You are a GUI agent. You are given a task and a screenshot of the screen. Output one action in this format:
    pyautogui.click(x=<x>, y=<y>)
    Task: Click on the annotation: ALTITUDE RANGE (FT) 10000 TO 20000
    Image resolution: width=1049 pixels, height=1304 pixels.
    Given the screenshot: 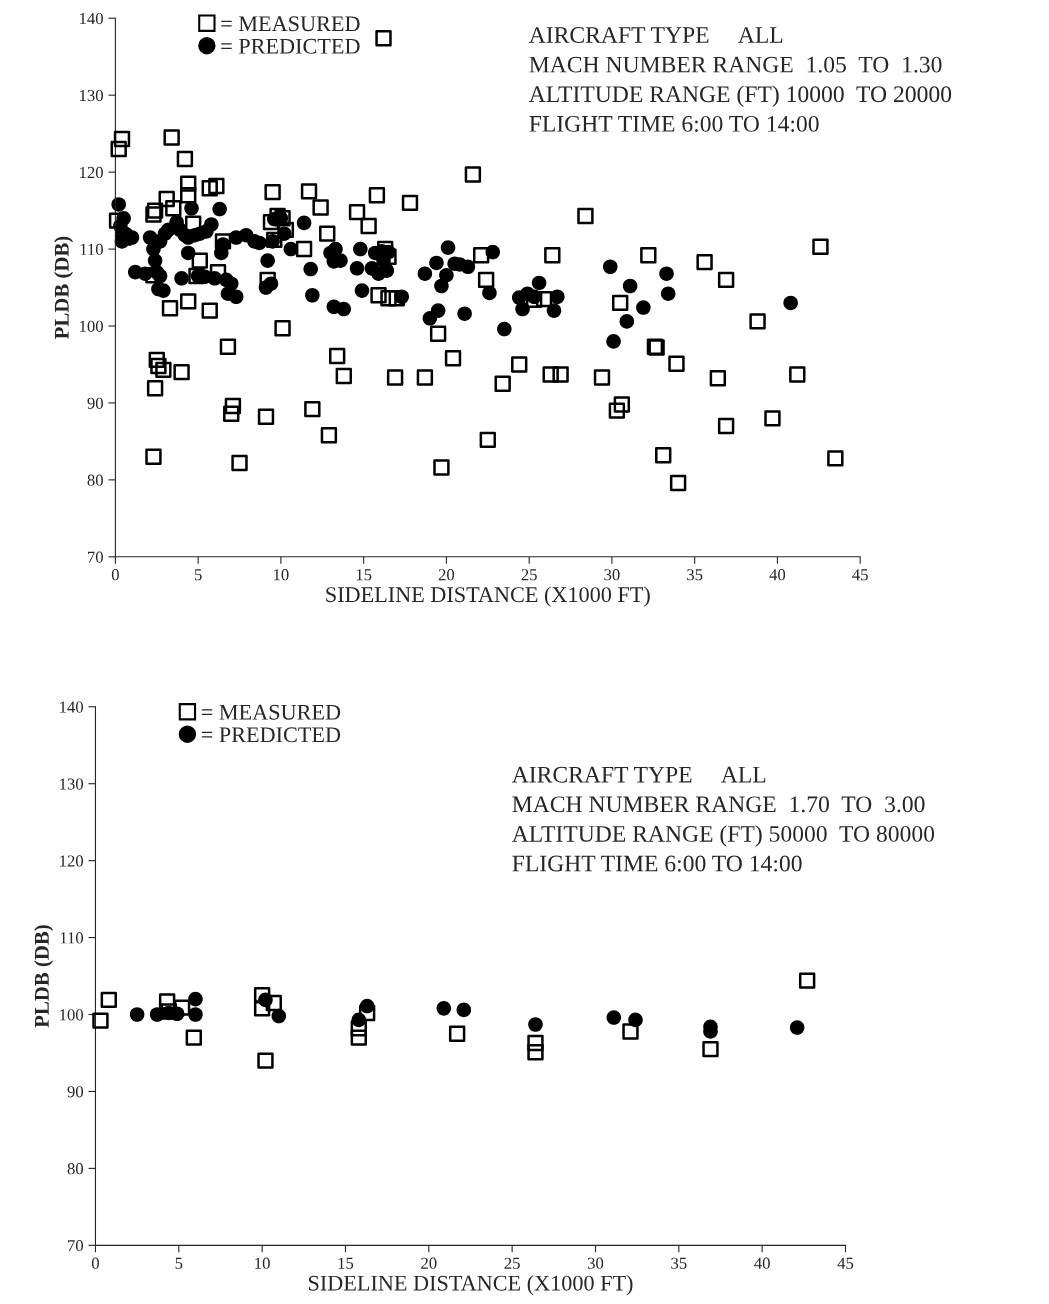 What is the action you would take?
    pyautogui.click(x=740, y=96)
    